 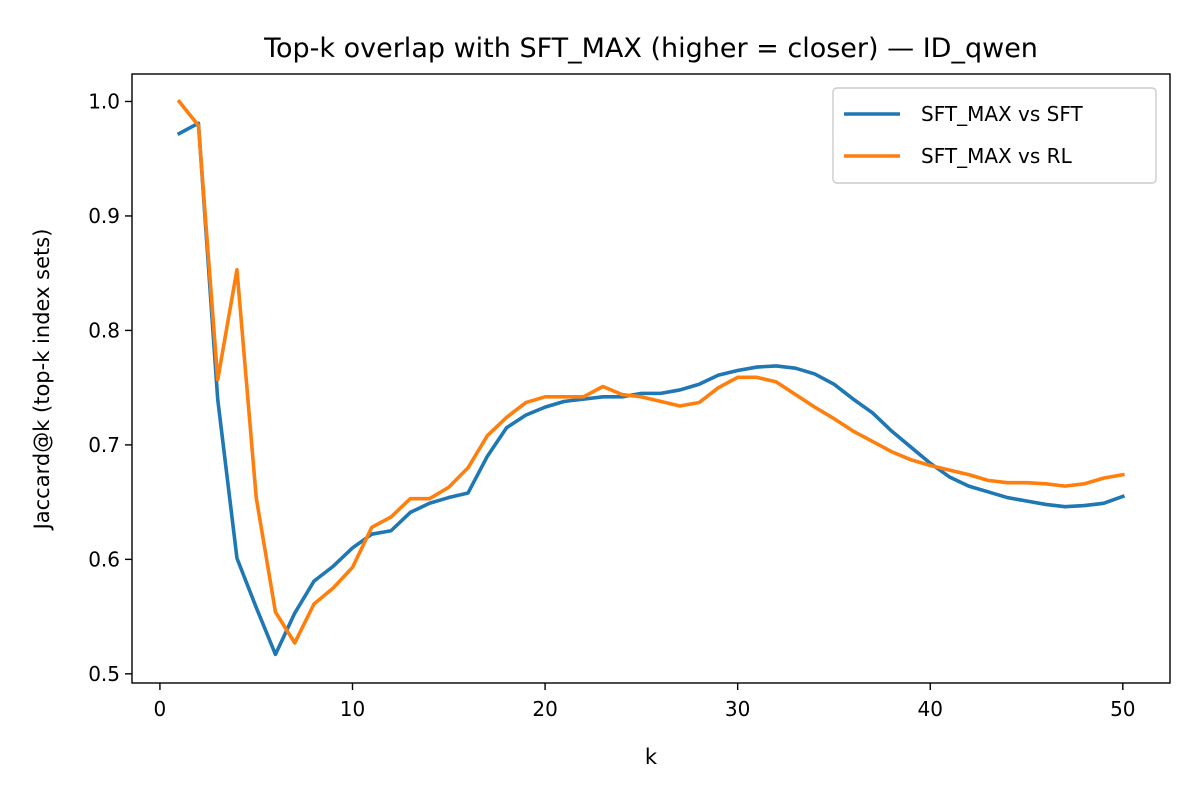 I want to click on legend: SFT_MAX vs SFT SFT_MAX vs RL, so click(x=994, y=135).